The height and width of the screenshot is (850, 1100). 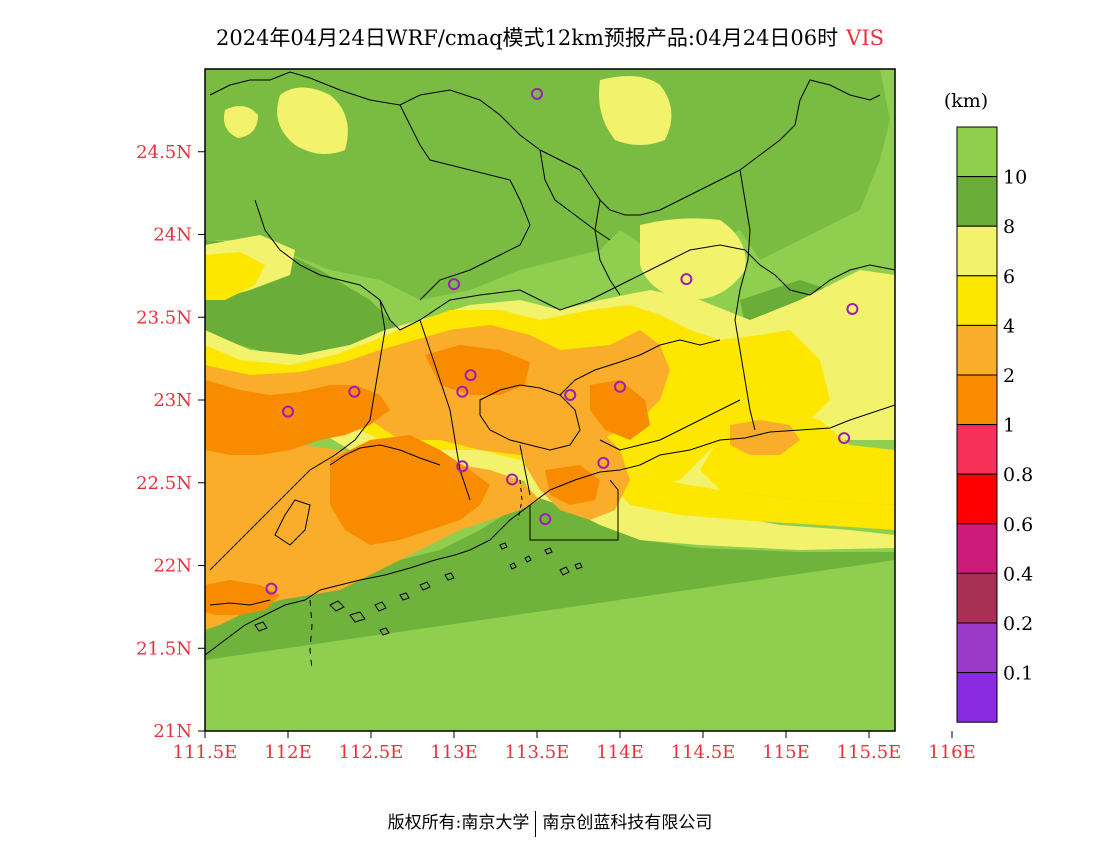 I want to click on lon-tick-label: 113.5E, so click(x=537, y=752).